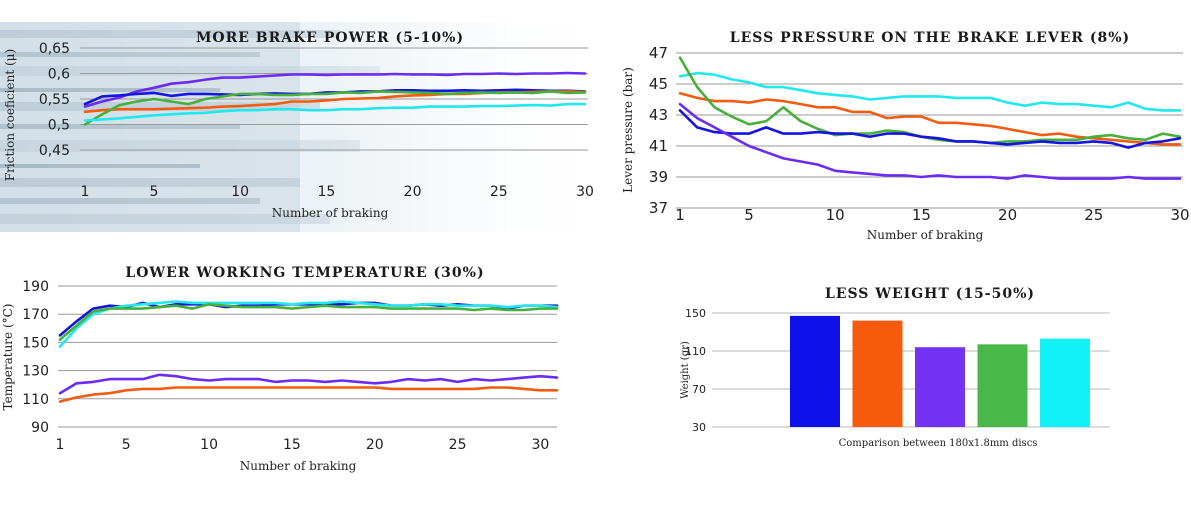 Image resolution: width=1191 pixels, height=512 pixels. What do you see at coordinates (658, 84) in the screenshot?
I see `y-tick-label: 45` at bounding box center [658, 84].